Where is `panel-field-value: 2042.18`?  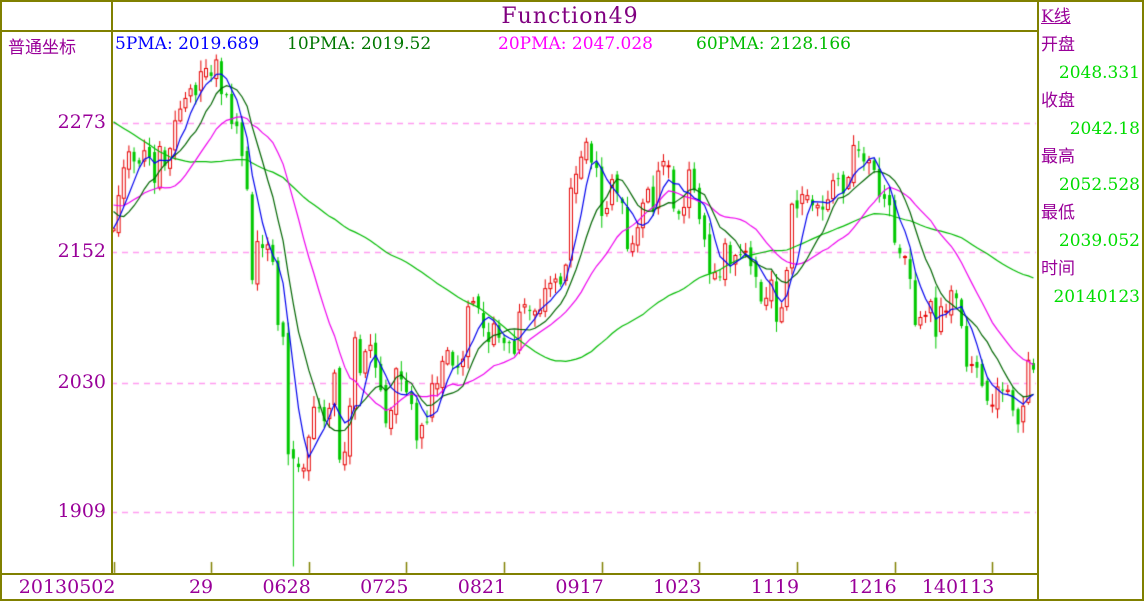
panel-field-value: 2042.18 is located at coordinates (1104, 129).